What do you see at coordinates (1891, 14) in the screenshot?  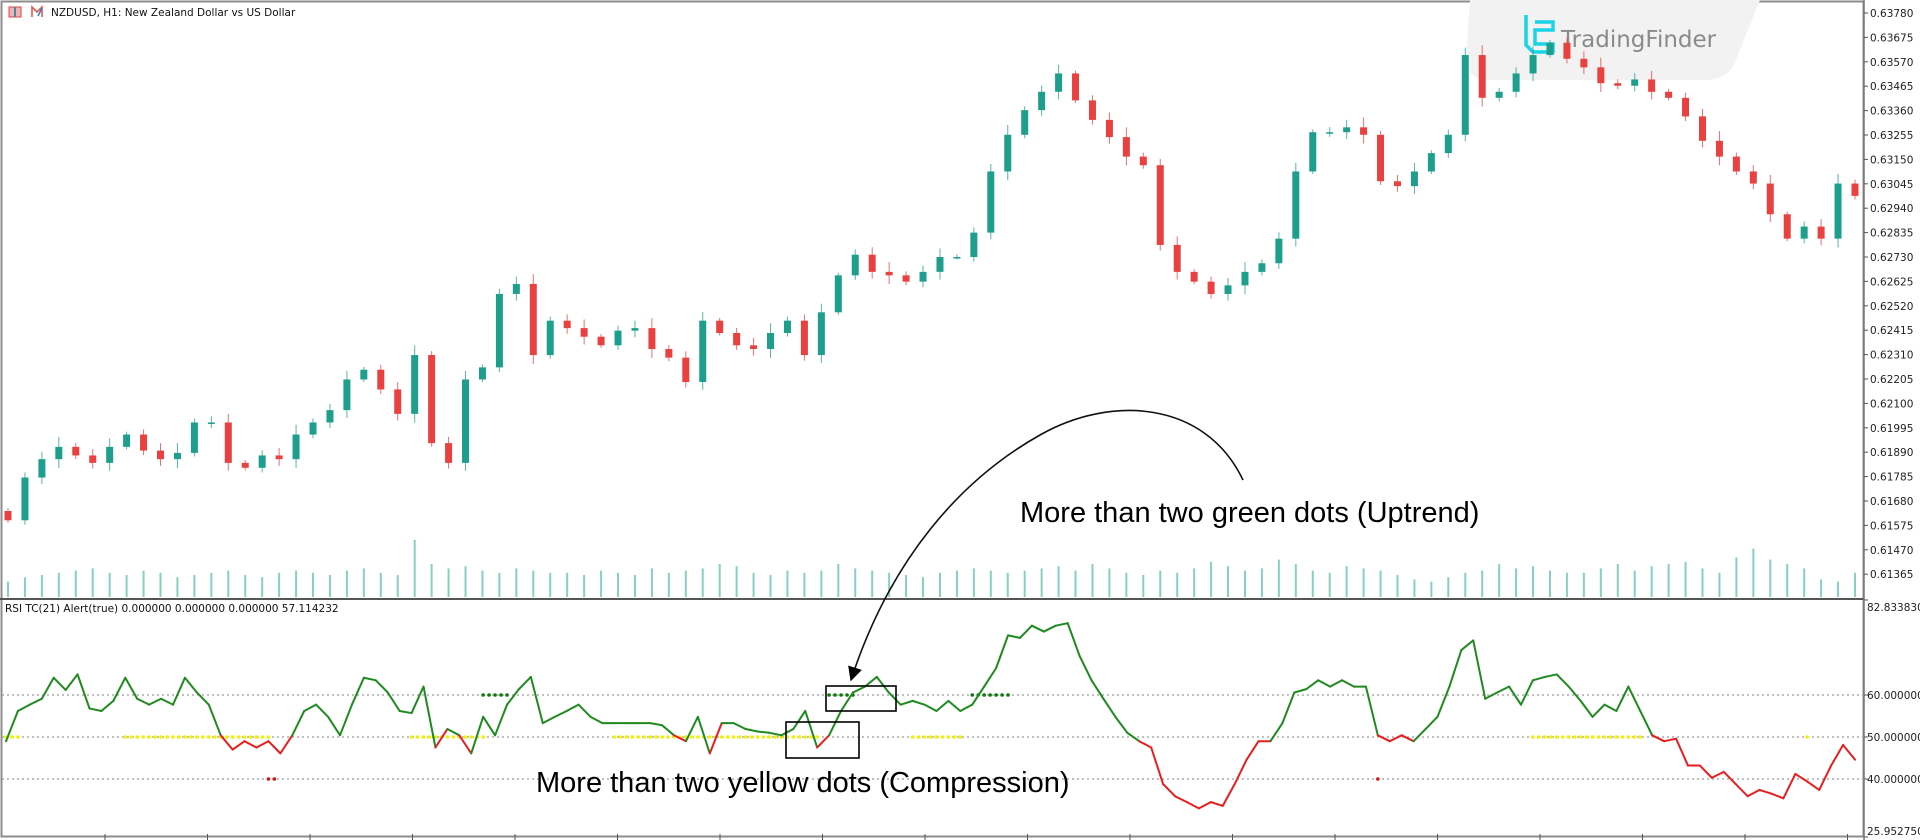 I see `price-tick-label: 0.63780` at bounding box center [1891, 14].